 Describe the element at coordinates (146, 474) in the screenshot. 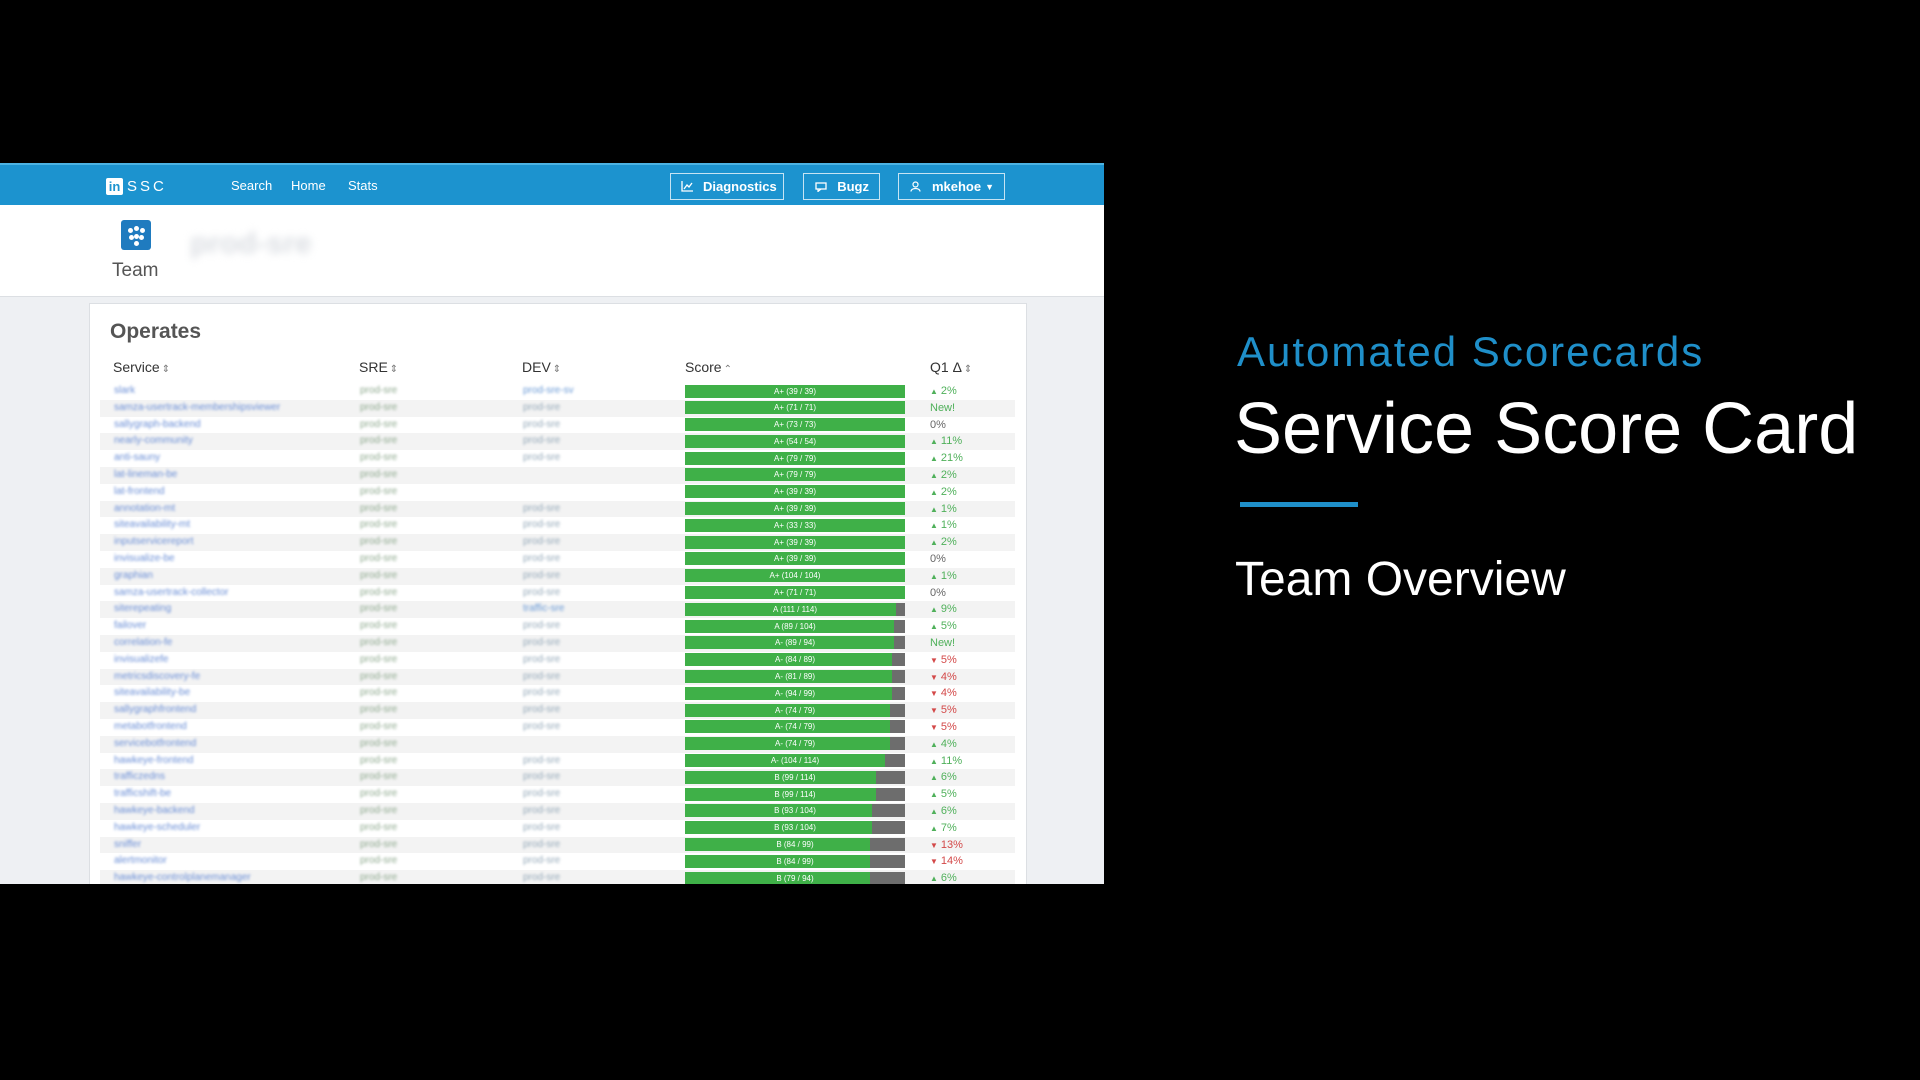

I see `service-link: lat-lineman-be` at that location.